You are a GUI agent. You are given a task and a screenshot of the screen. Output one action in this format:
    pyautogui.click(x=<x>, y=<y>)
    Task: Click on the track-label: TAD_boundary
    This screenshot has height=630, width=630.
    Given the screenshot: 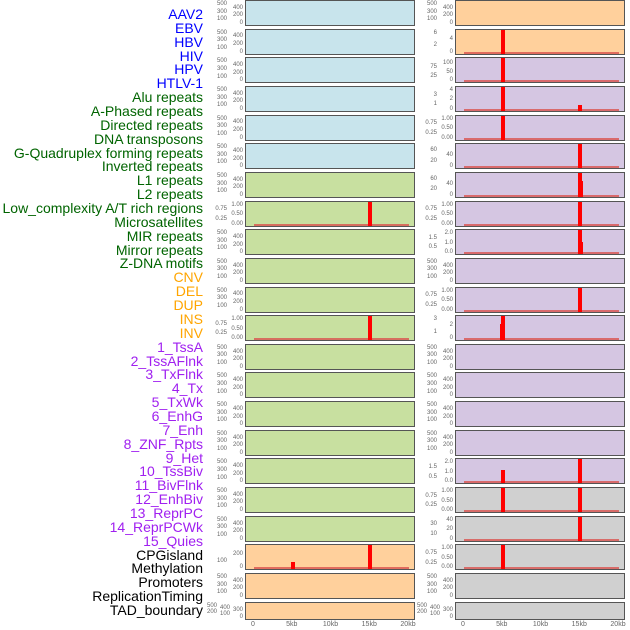 What is the action you would take?
    pyautogui.click(x=156, y=609)
    